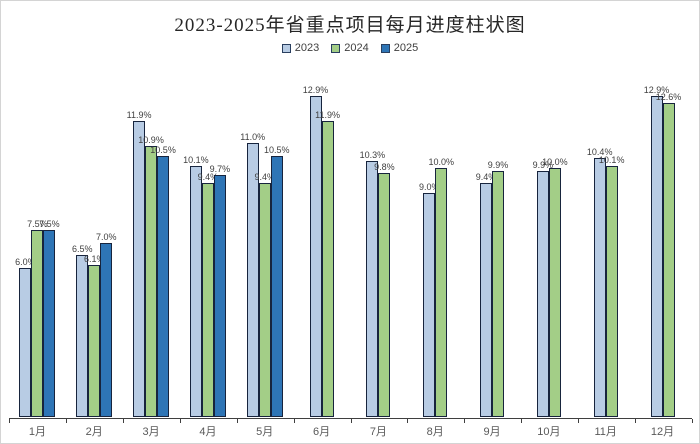 The image size is (700, 444). What do you see at coordinates (605, 432) in the screenshot?
I see `x-axis-label-11月: 11月` at bounding box center [605, 432].